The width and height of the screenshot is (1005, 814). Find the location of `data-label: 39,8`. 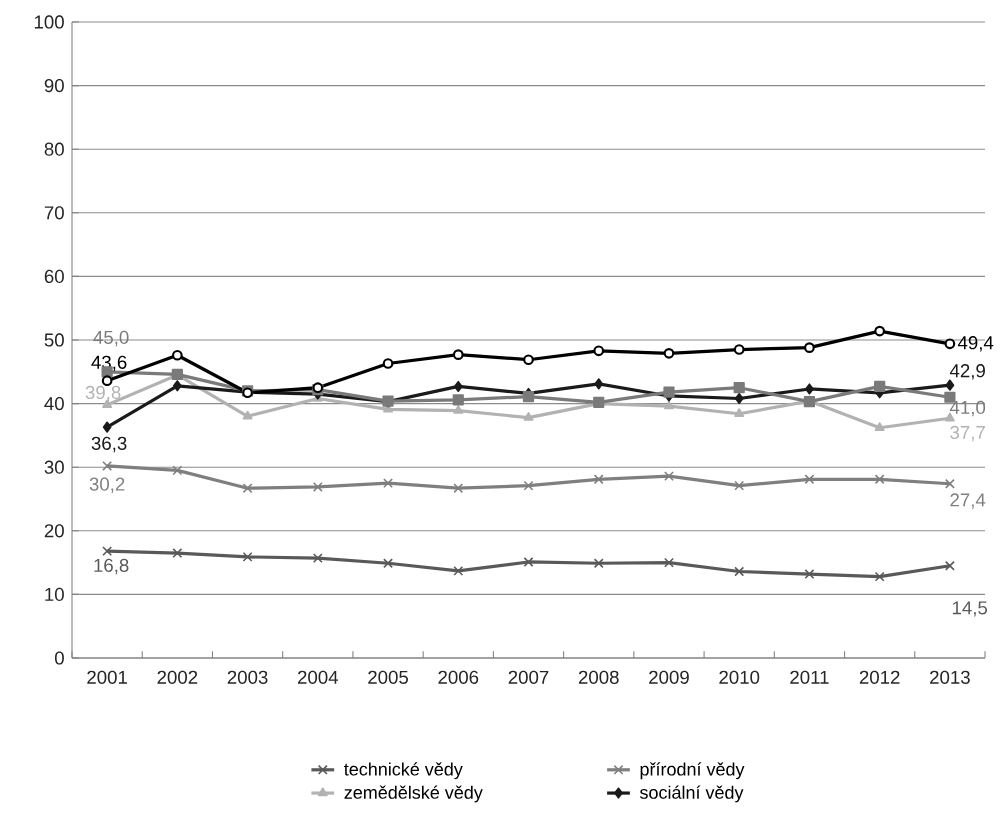

data-label: 39,8 is located at coordinates (103, 393).